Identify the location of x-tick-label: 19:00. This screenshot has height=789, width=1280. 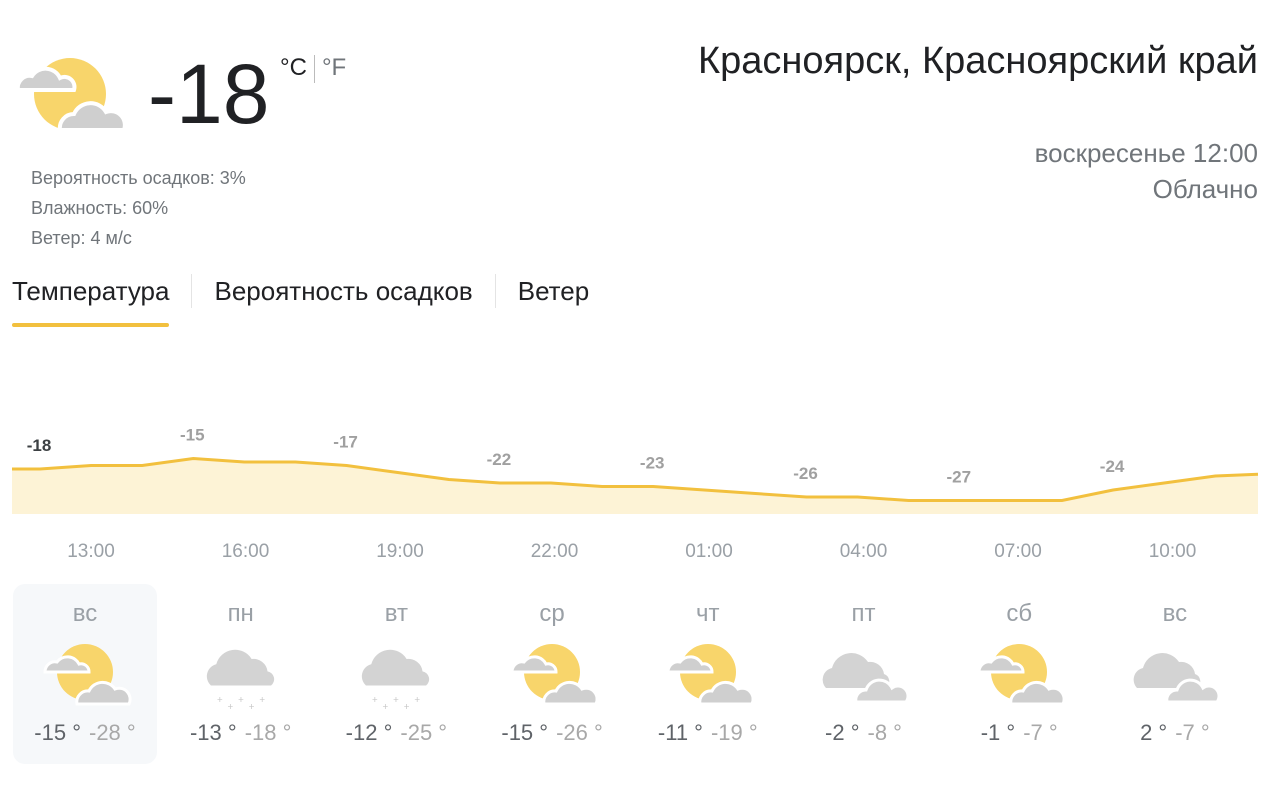
(400, 551).